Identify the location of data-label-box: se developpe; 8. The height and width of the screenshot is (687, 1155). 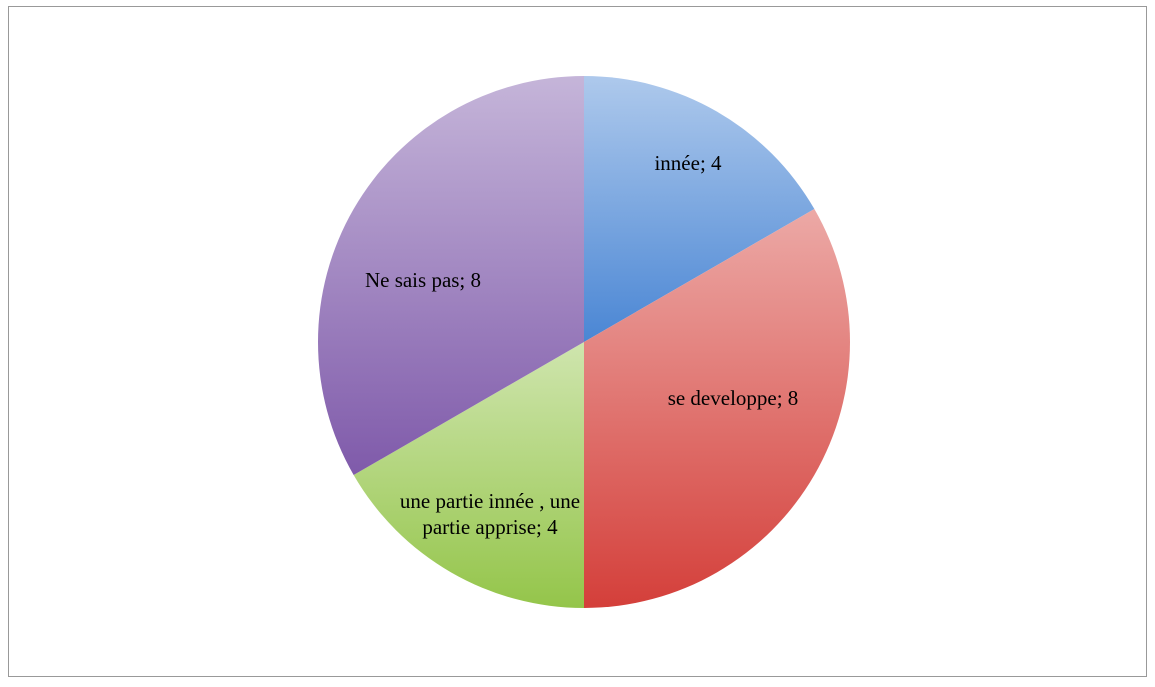
(733, 398).